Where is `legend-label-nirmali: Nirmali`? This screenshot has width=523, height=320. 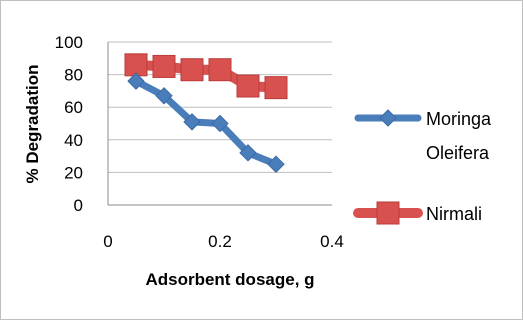
legend-label-nirmali: Nirmali is located at coordinates (454, 214).